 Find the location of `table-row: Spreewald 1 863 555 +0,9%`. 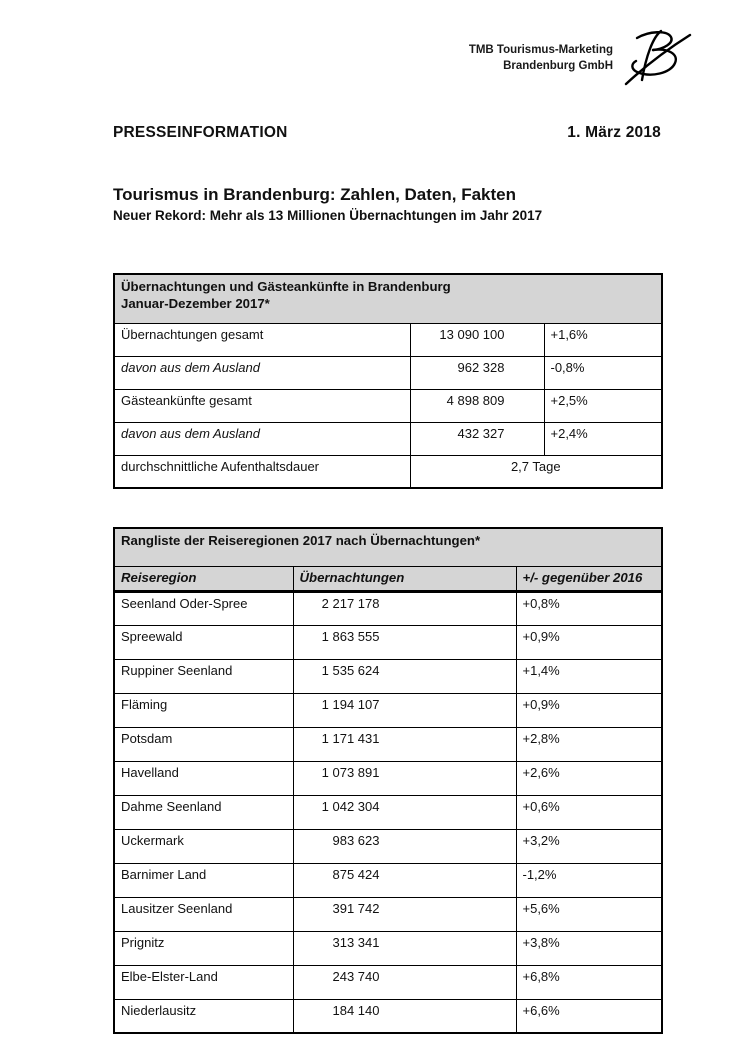

table-row: Spreewald 1 863 555 +0,9% is located at coordinates (388, 642).